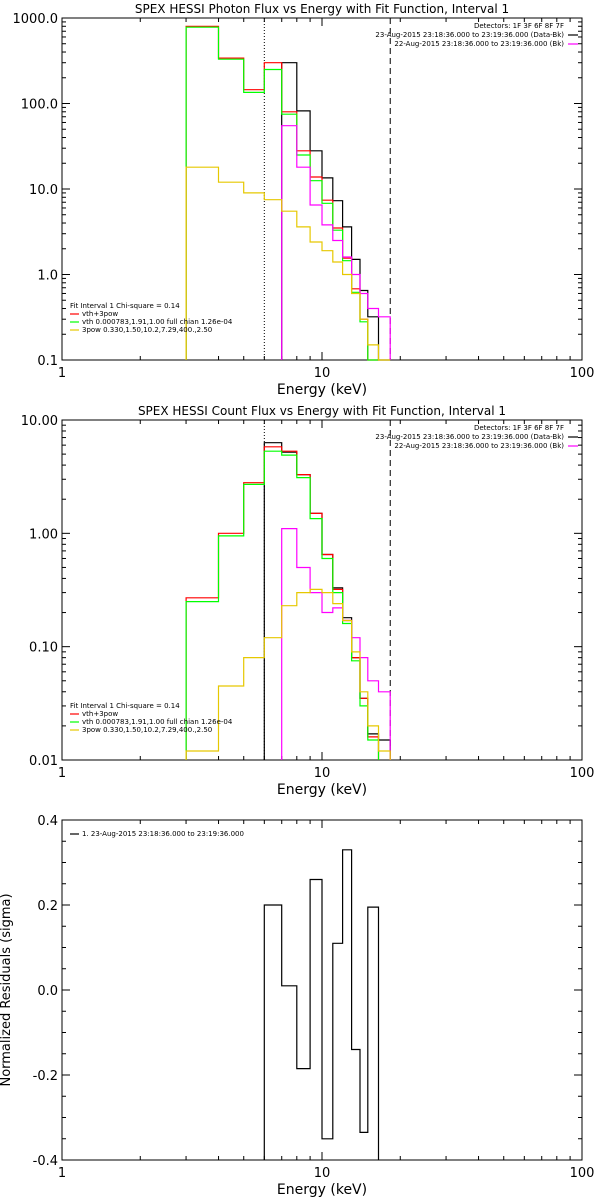 The width and height of the screenshot is (600, 1200). What do you see at coordinates (43, 648) in the screenshot?
I see `y-tick-label: 0.10` at bounding box center [43, 648].